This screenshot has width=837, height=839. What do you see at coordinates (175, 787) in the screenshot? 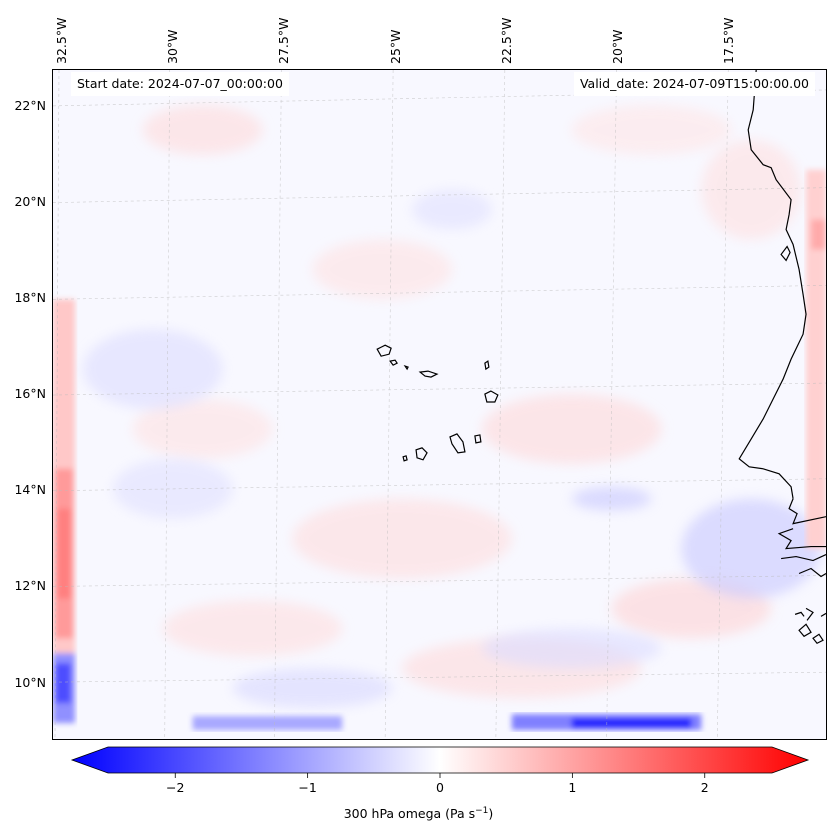
I see `colorbar-tick-label: −2` at bounding box center [175, 787].